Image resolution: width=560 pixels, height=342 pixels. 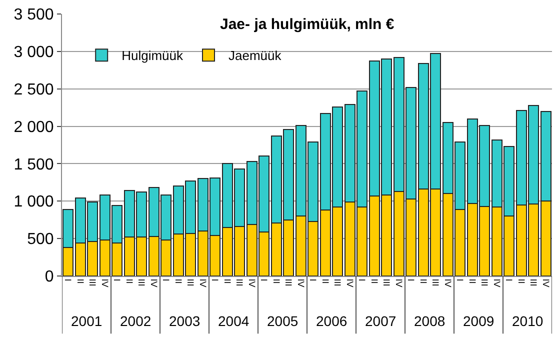 What do you see at coordinates (332, 321) in the screenshot?
I see `text: 2006` at bounding box center [332, 321].